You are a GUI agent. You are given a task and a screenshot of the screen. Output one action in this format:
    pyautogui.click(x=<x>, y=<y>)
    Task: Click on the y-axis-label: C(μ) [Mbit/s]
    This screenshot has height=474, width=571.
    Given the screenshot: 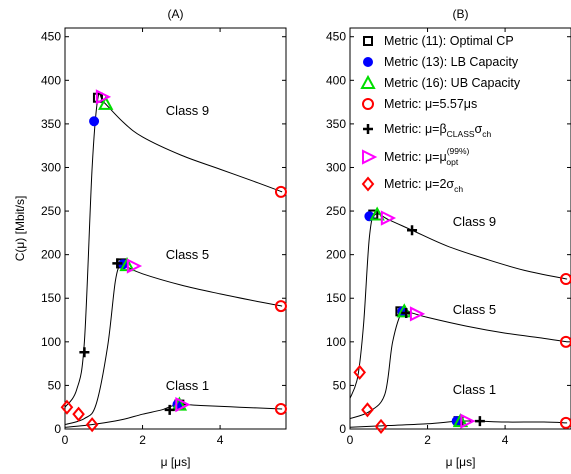 What is the action you would take?
    pyautogui.click(x=20, y=229)
    